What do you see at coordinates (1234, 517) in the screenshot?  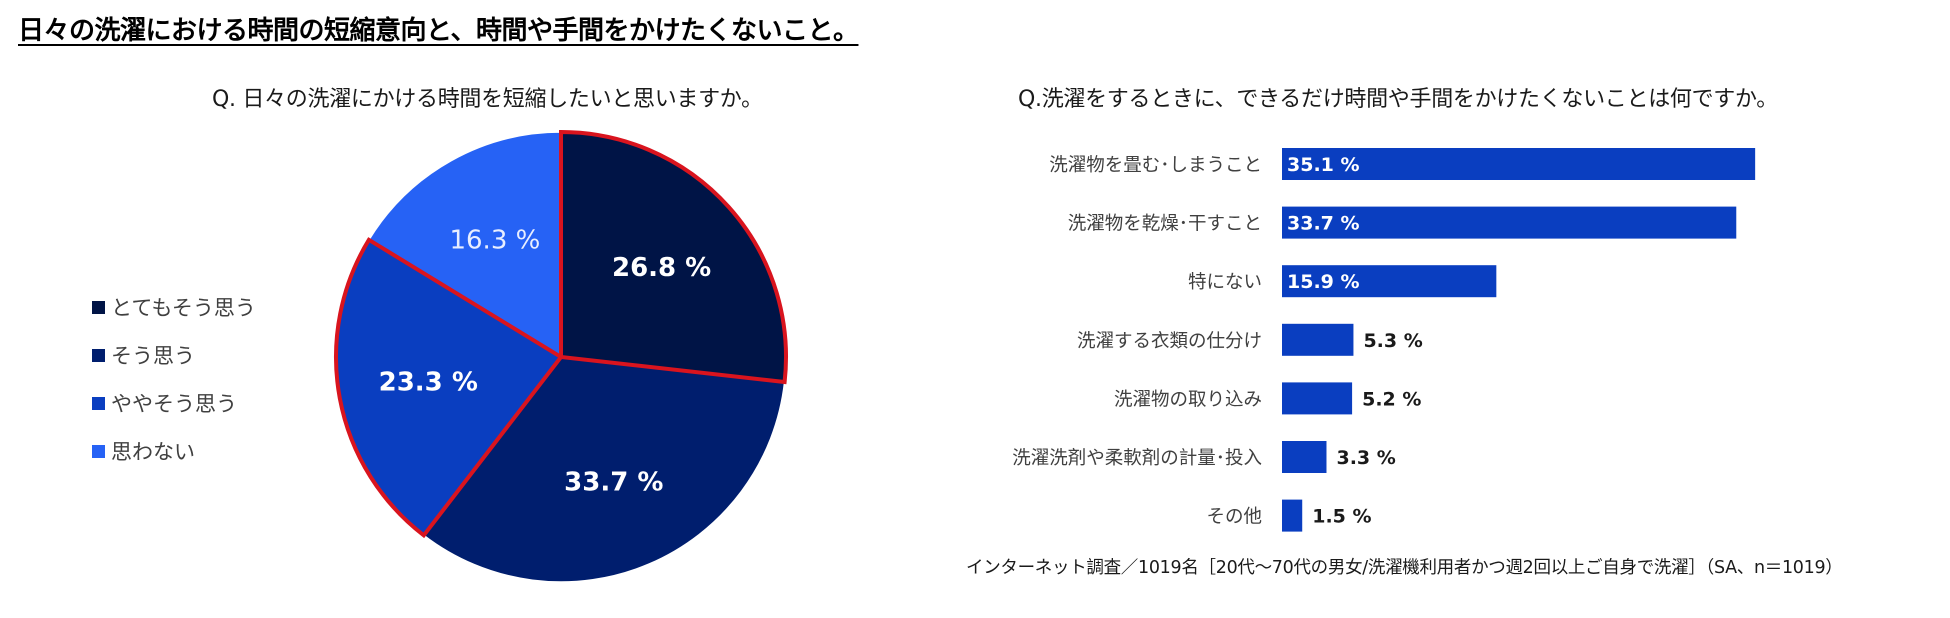 I see `bar-category-label-7: その他` at bounding box center [1234, 517].